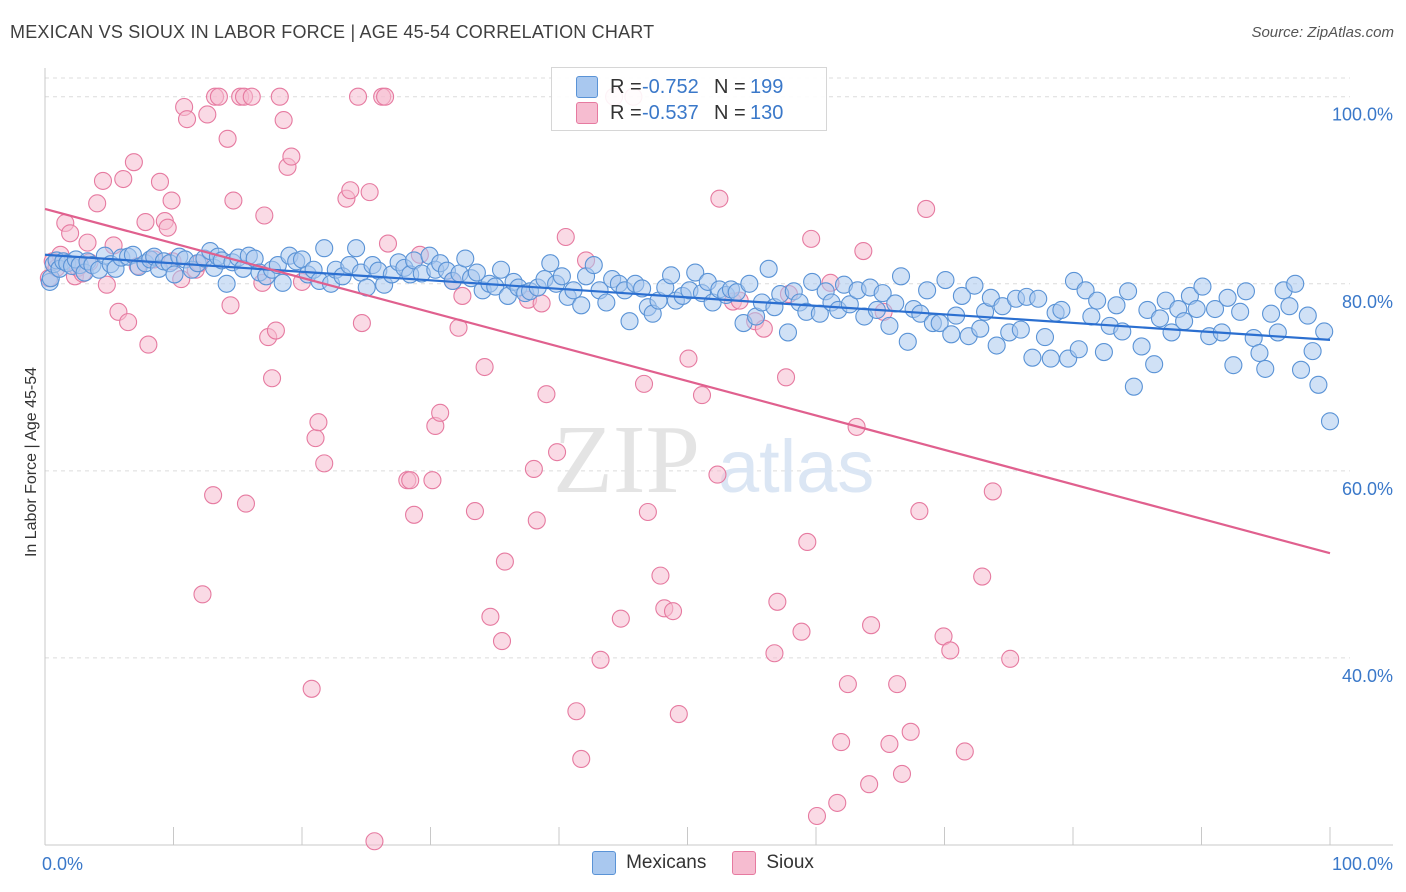 This screenshot has height=892, width=1406. Describe the element at coordinates (1362, 115) in the screenshot. I see `y-tick-label: 100.0%` at that location.